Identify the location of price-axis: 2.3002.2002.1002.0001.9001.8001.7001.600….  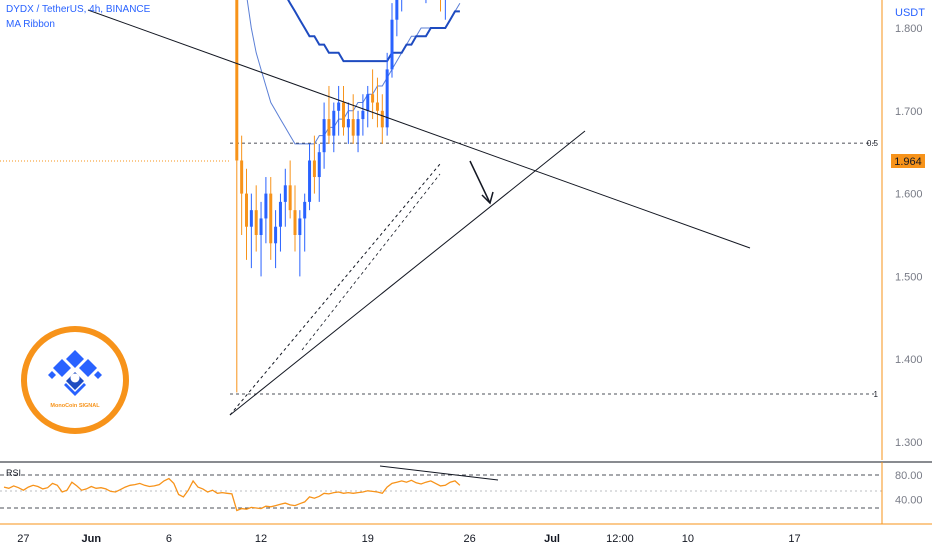
(909, 224).